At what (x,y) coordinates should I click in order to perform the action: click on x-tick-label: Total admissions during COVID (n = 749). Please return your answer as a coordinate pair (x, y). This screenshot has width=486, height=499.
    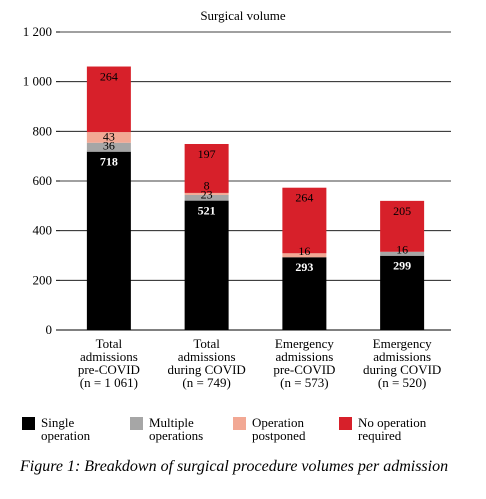
    Looking at the image, I should click on (206, 363).